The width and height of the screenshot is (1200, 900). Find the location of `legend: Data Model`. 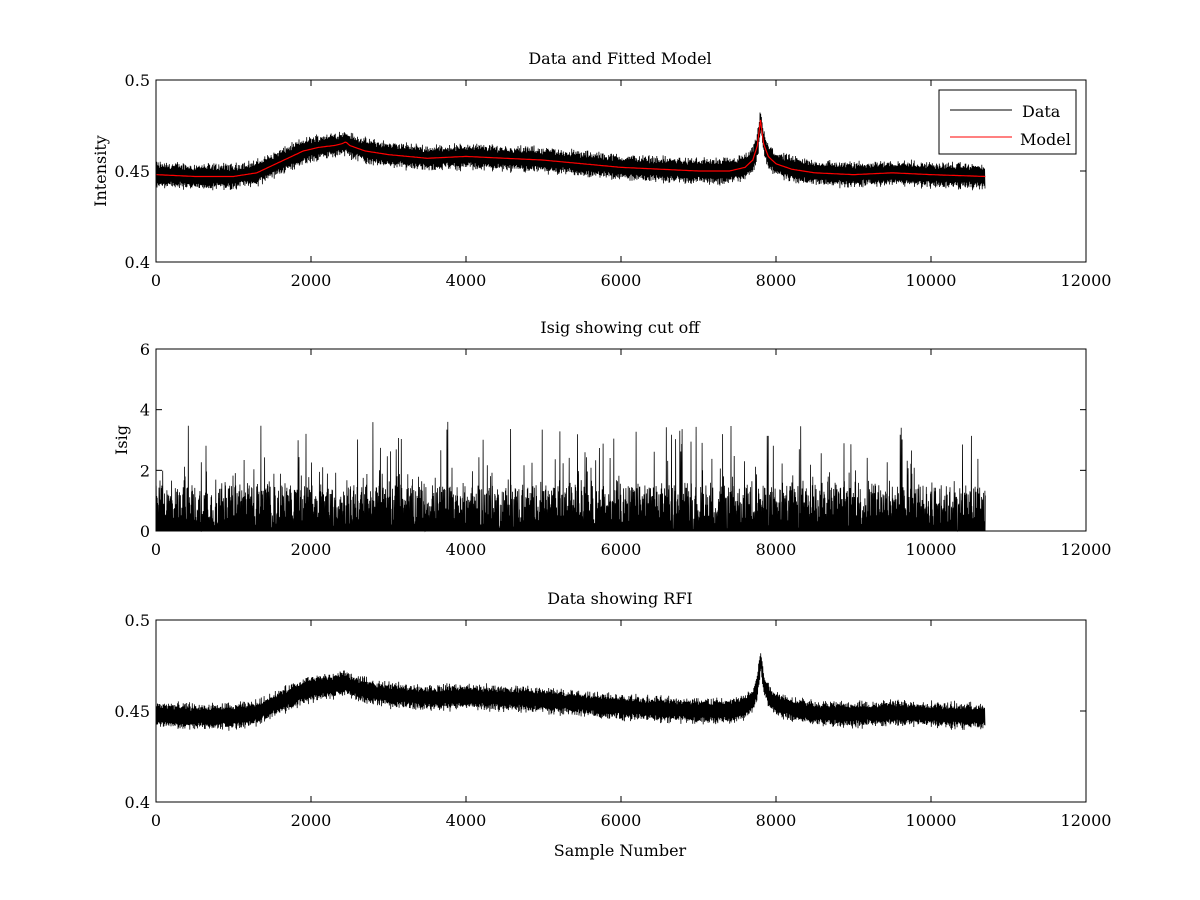

legend: Data Model is located at coordinates (1007, 122).